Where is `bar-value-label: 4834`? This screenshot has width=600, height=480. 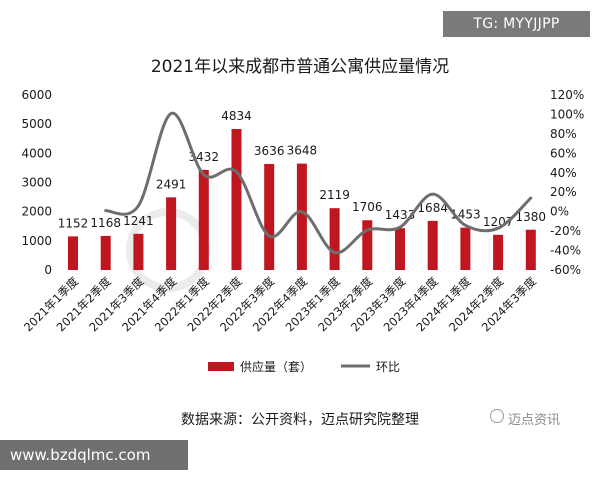 bar-value-label: 4834 is located at coordinates (236, 116).